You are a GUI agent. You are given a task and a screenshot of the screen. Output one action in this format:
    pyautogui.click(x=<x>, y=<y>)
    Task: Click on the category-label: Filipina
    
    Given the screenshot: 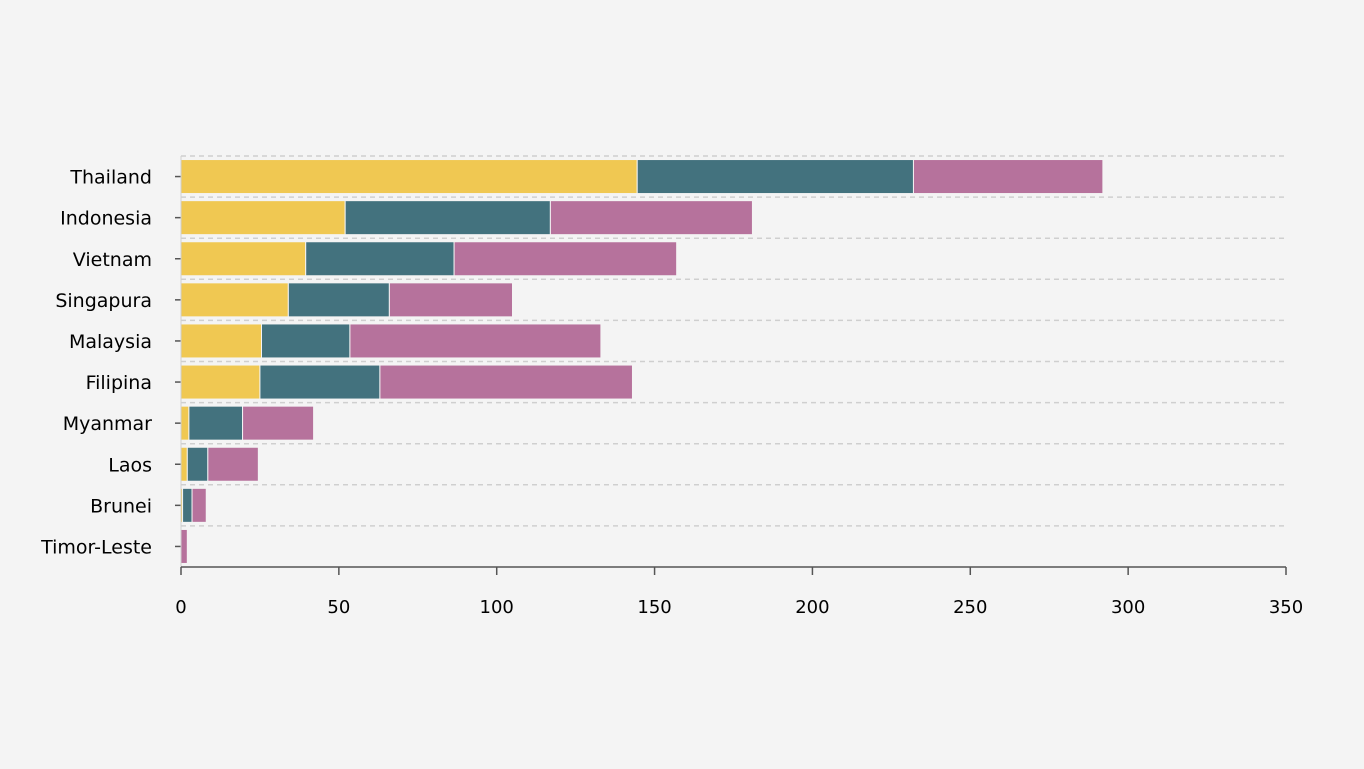 What is the action you would take?
    pyautogui.click(x=119, y=383)
    